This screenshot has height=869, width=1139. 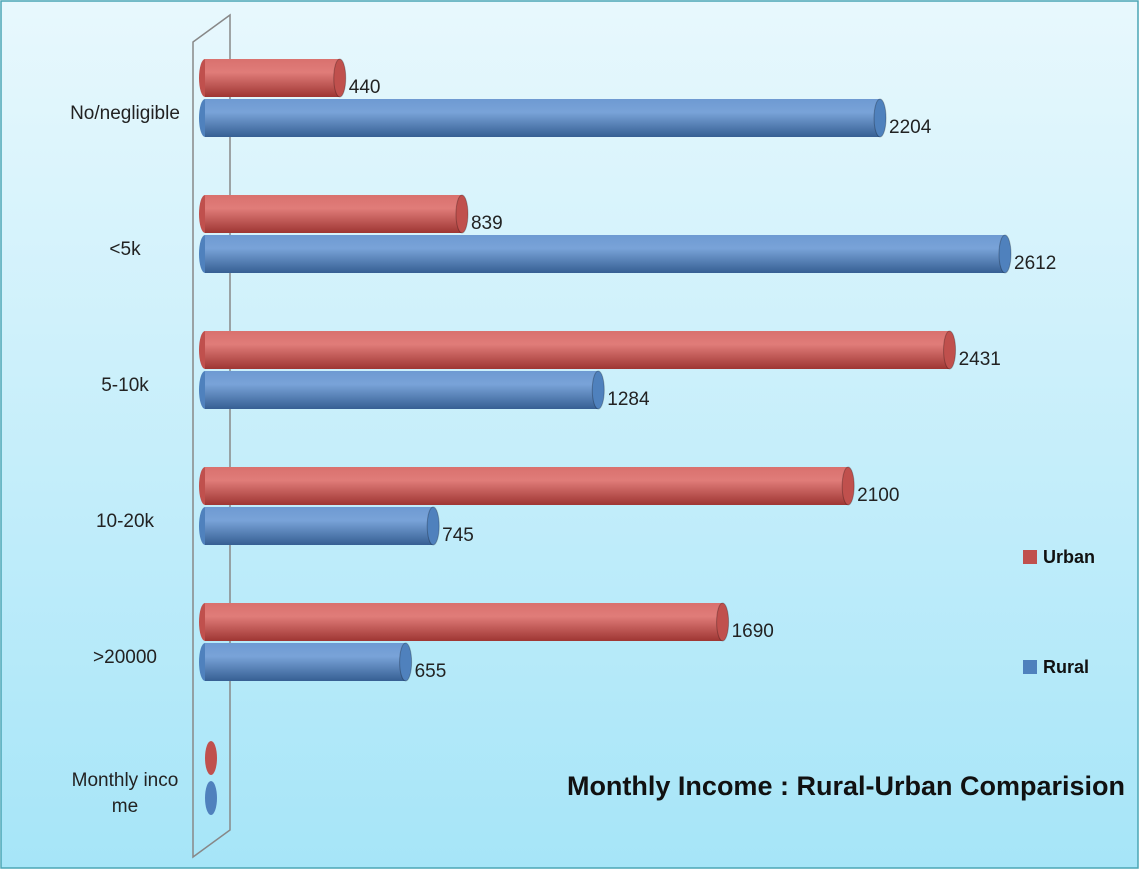 I want to click on data-label: 1690, so click(x=753, y=631).